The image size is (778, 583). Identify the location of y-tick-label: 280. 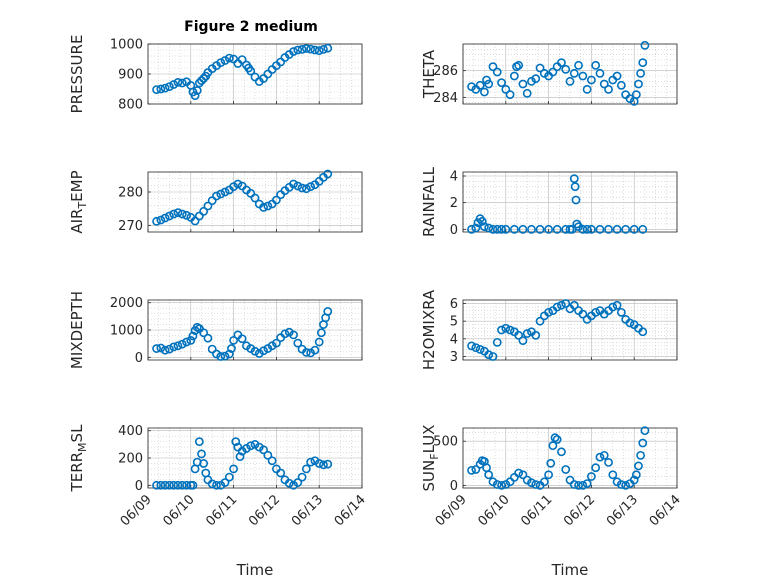
(130, 193).